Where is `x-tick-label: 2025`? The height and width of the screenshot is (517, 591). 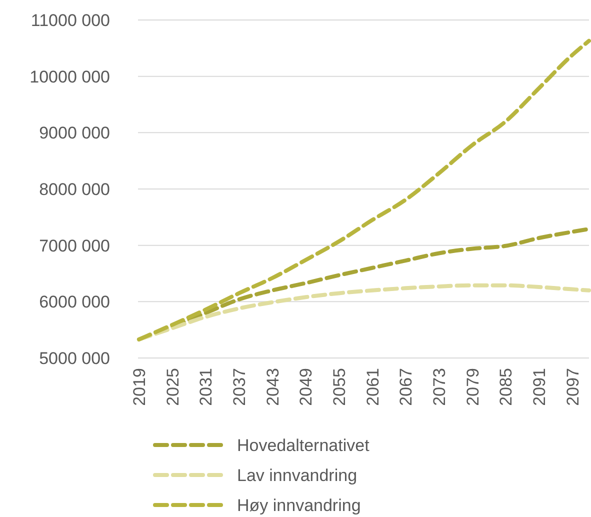 x-tick-label: 2025 is located at coordinates (172, 387).